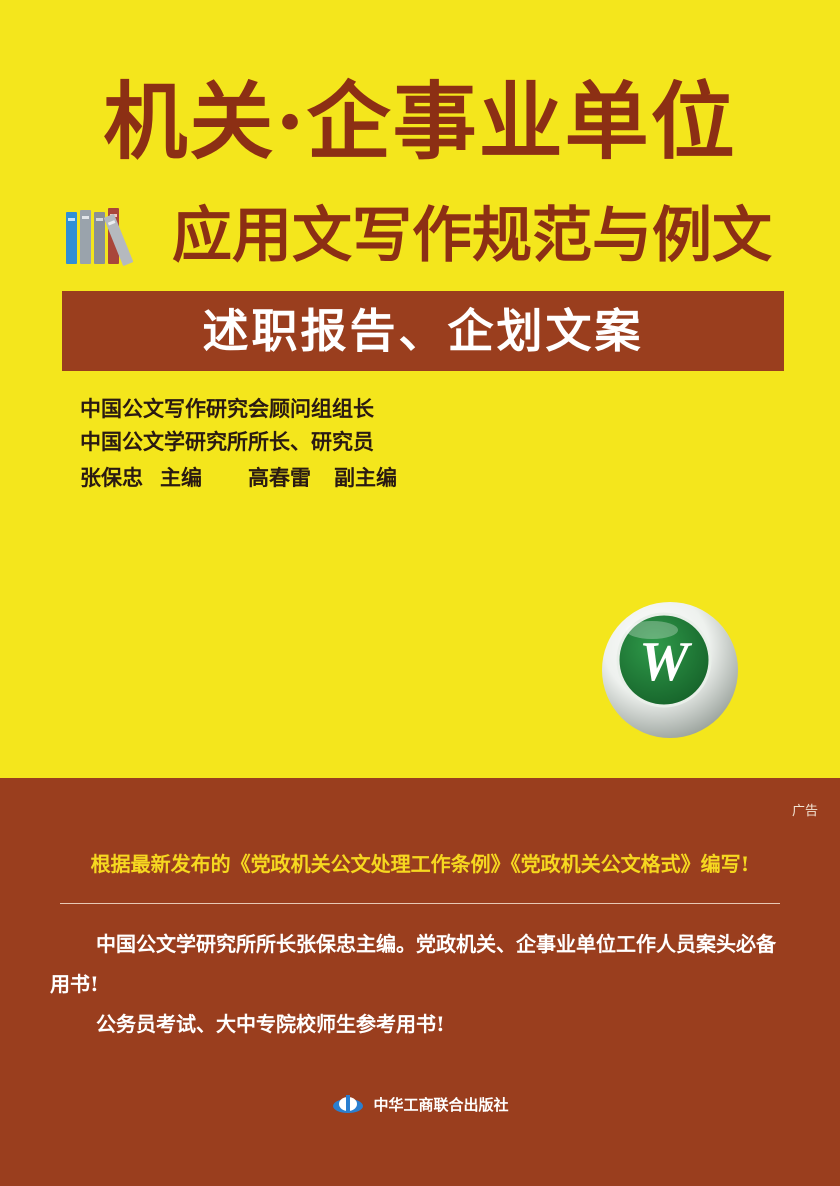 This screenshot has height=1186, width=840. I want to click on series-title: 机关·企事业单位, so click(420, 121).